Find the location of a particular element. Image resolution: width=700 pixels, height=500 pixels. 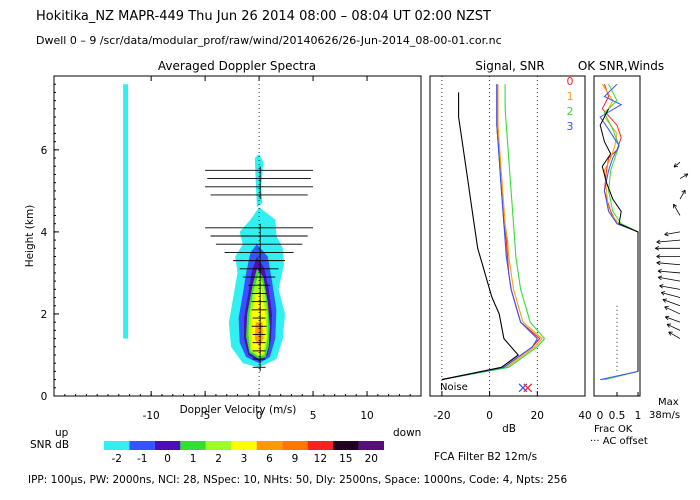

beam-label: 3 is located at coordinates (570, 126).